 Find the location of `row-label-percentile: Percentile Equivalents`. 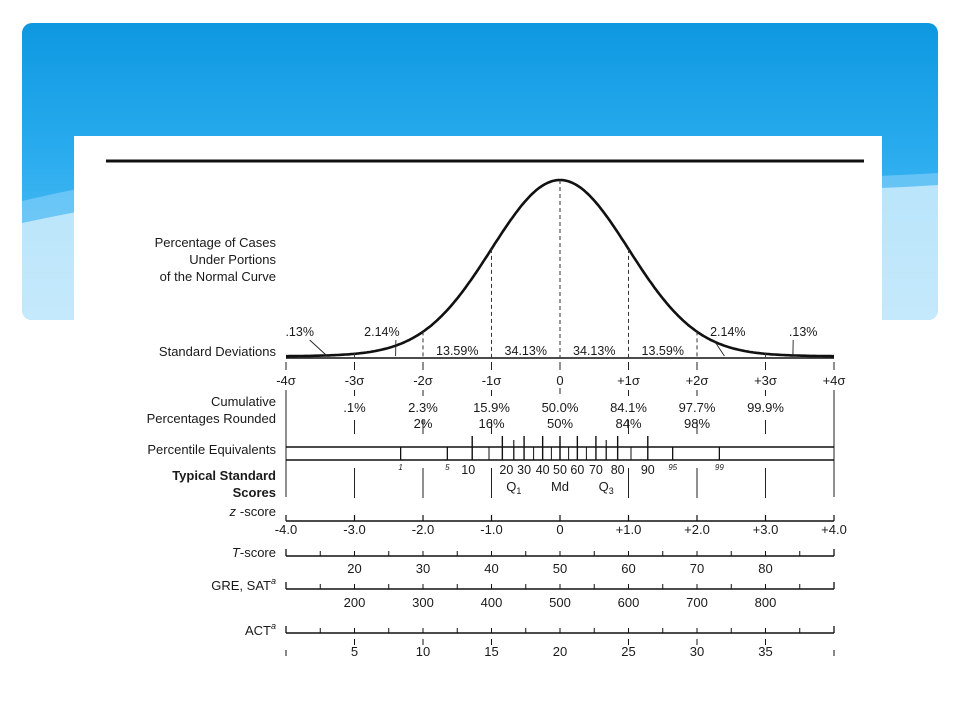

row-label-percentile: Percentile Equivalents is located at coordinates (211, 449).